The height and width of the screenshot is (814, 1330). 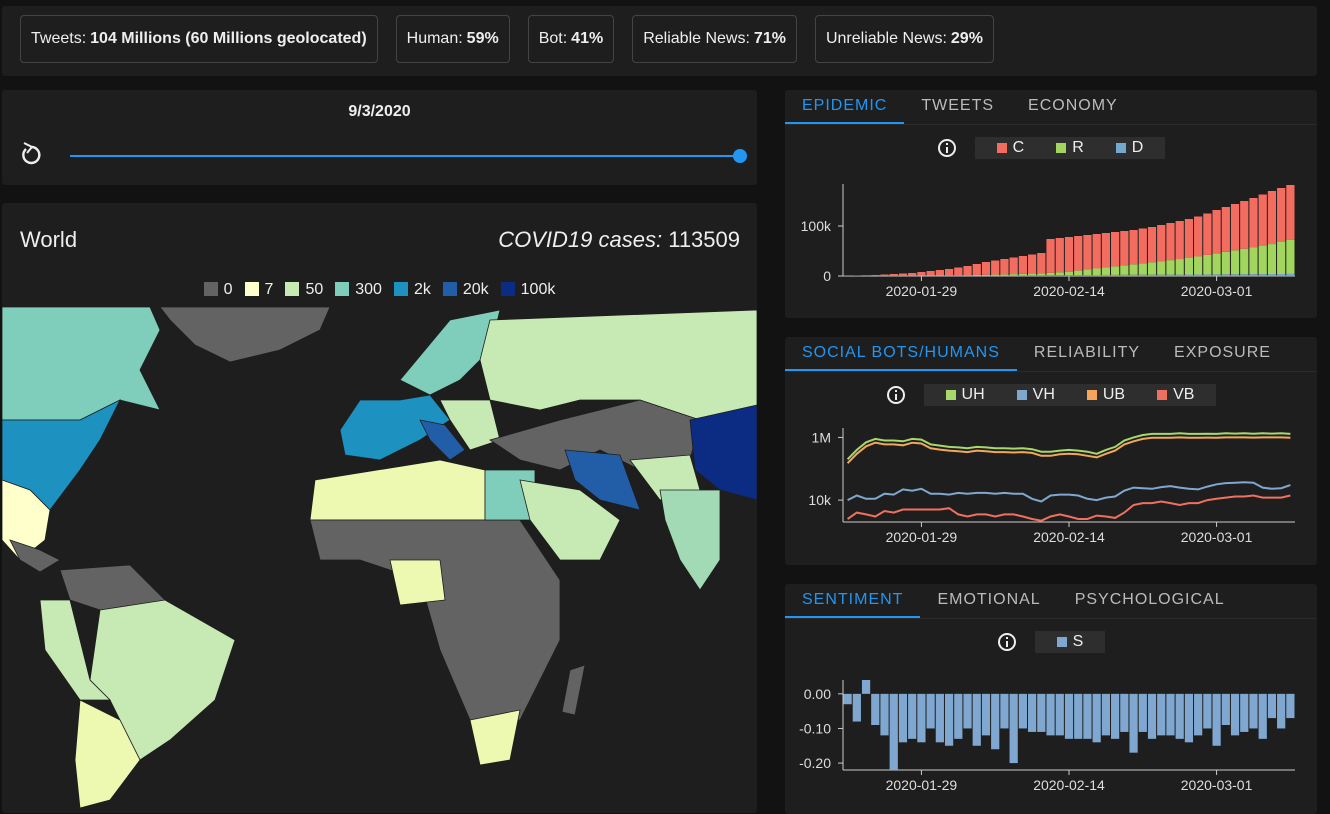 I want to click on tab: PSYCHOLOGICAL, so click(x=1150, y=601).